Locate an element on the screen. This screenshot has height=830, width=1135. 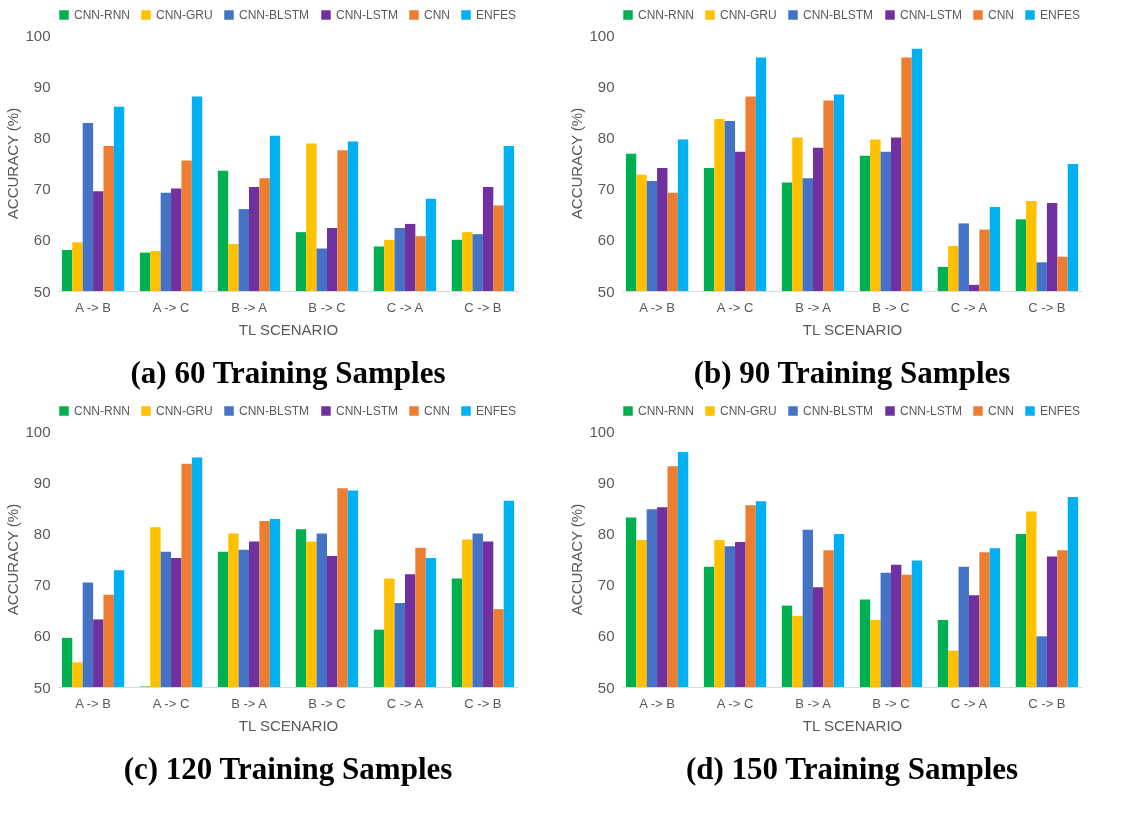
text: (c) 120 Training Samples is located at coordinates (288, 768).